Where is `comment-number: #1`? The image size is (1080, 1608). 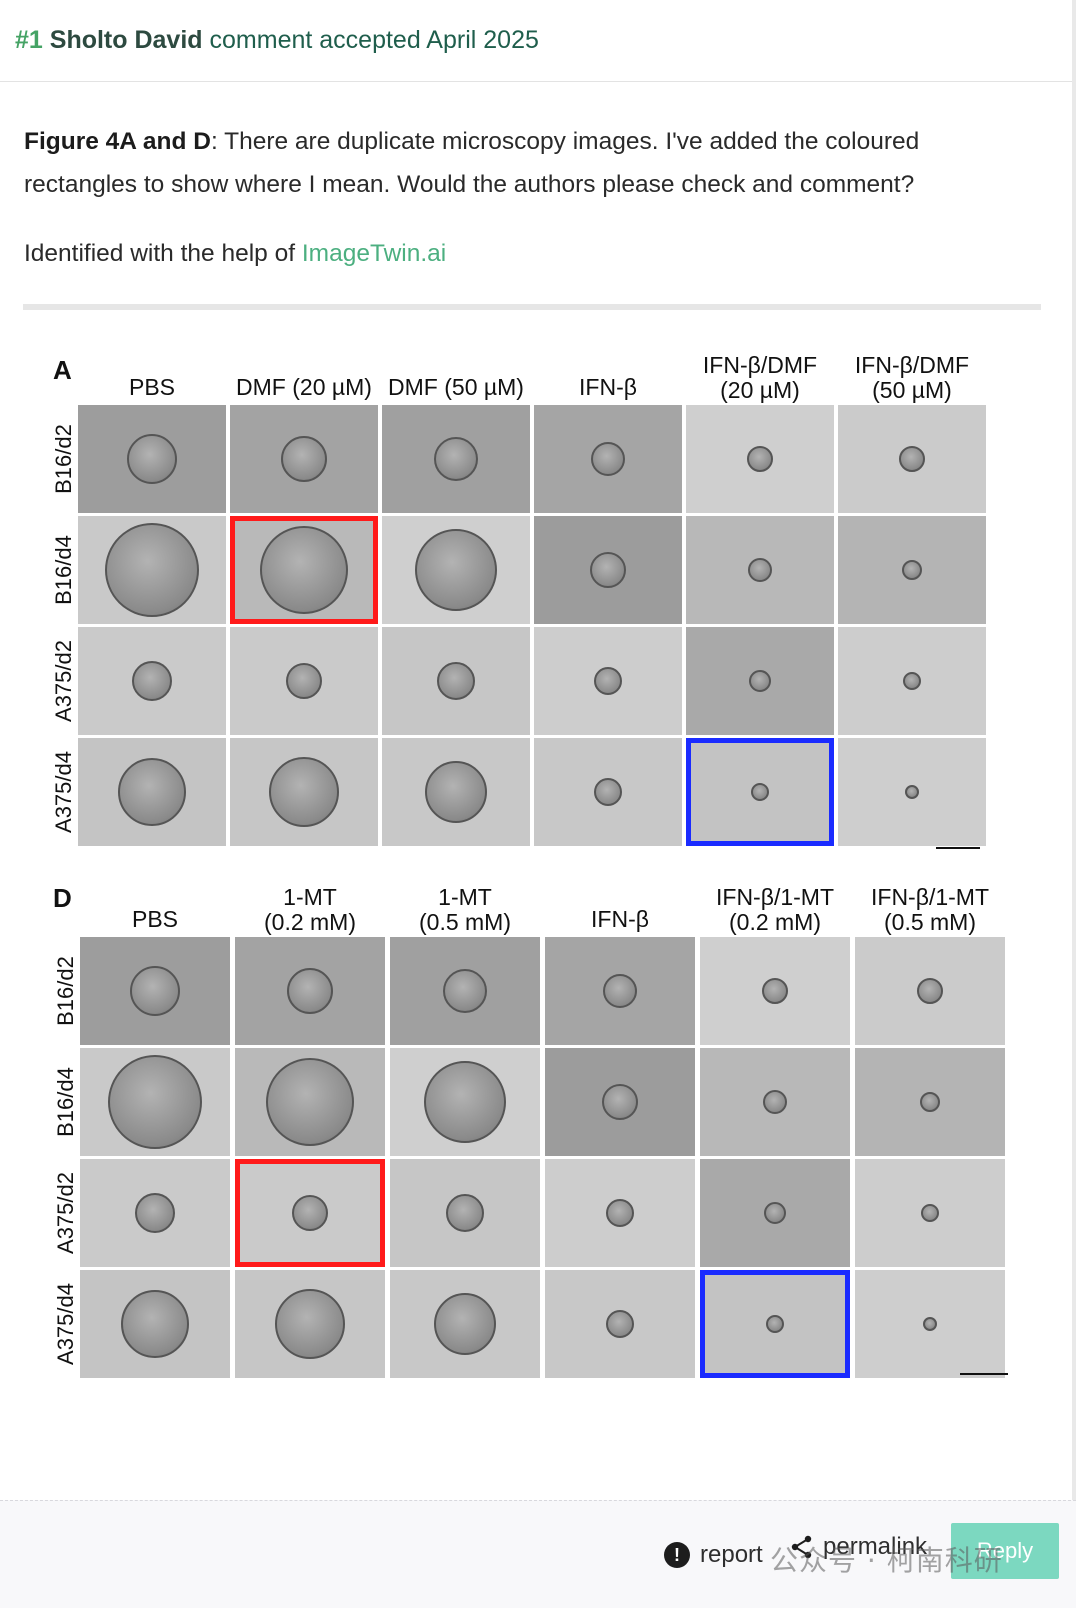
comment-number: #1 is located at coordinates (29, 40).